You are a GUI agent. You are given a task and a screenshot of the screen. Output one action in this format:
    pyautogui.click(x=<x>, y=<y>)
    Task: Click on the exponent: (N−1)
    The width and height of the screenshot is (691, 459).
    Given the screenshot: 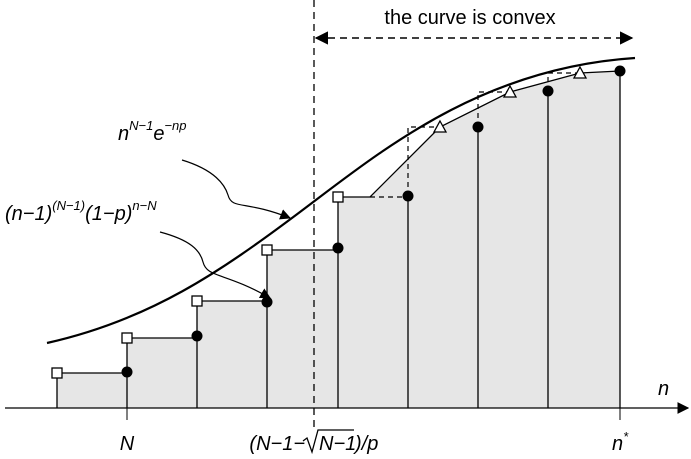 What is the action you would take?
    pyautogui.click(x=68, y=205)
    